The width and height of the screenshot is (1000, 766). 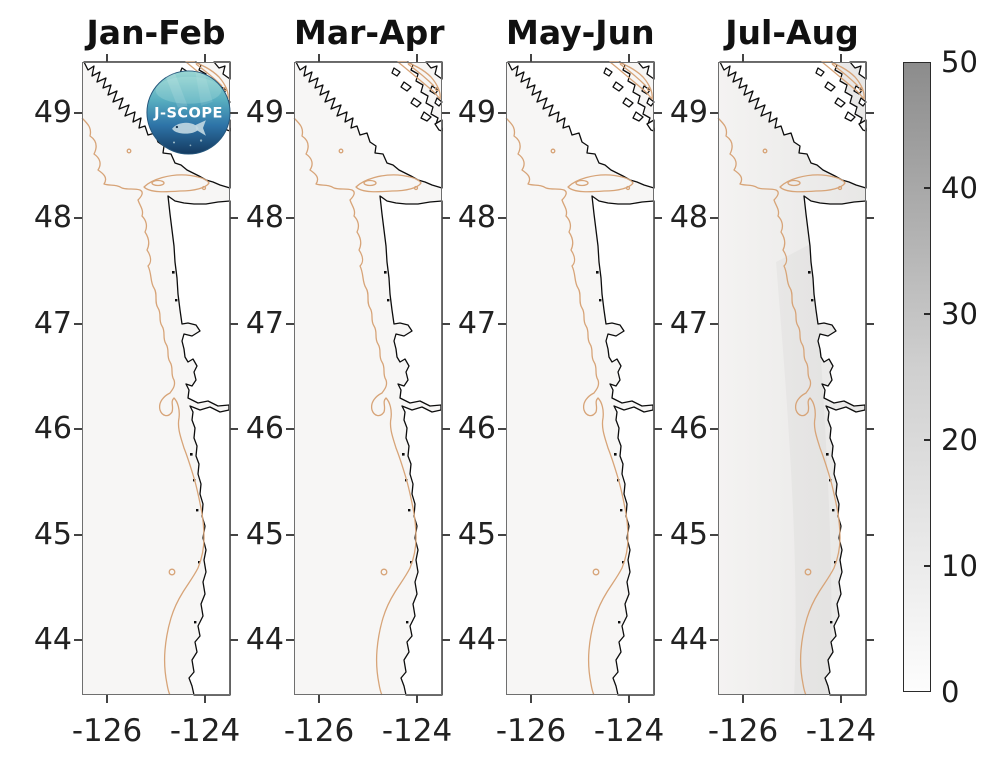 I want to click on panel-title-mar-apr: Mar-Apr, so click(x=369, y=32).